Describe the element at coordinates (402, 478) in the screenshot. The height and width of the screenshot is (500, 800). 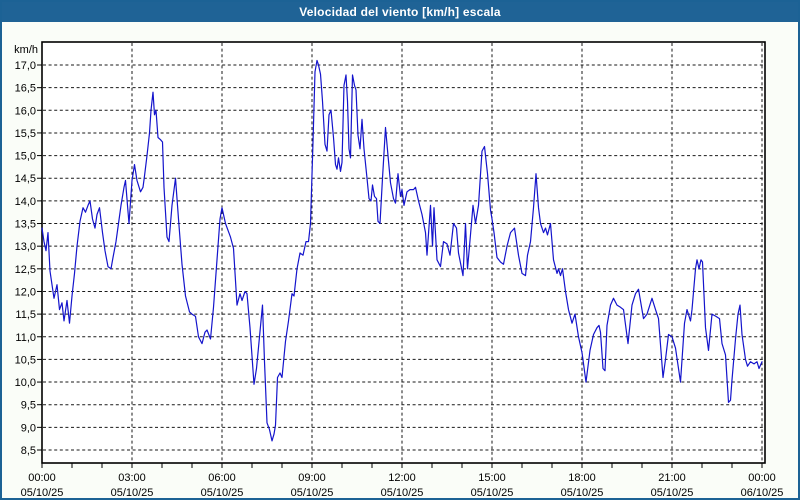
I see `x-tick-time-label: 12:00` at that location.